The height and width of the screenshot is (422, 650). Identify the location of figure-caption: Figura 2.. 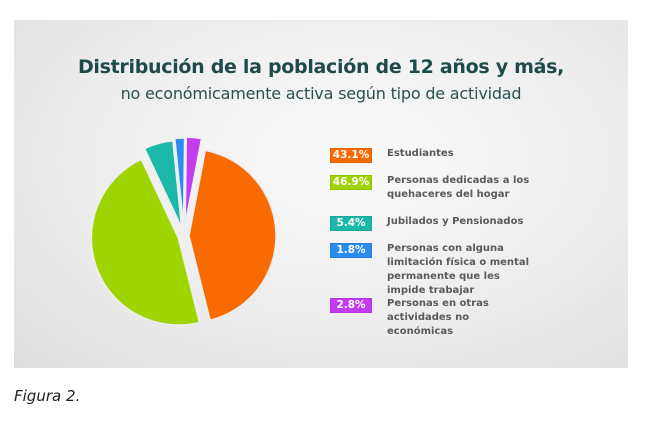
(47, 396).